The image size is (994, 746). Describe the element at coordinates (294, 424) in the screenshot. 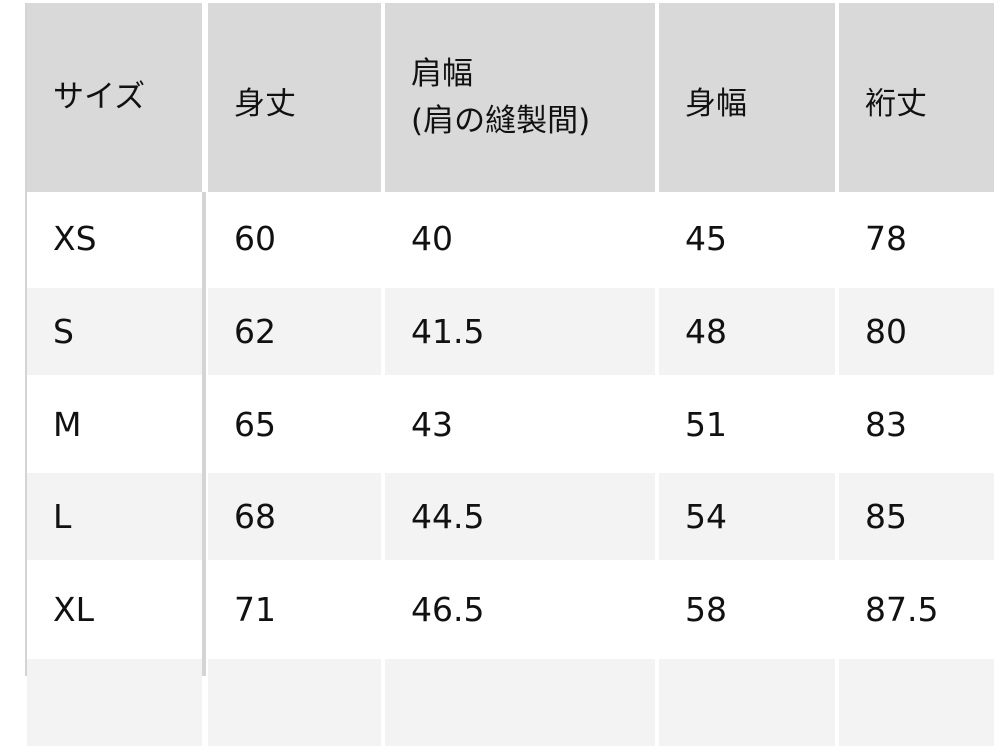

I see `table-cell-length: 65` at that location.